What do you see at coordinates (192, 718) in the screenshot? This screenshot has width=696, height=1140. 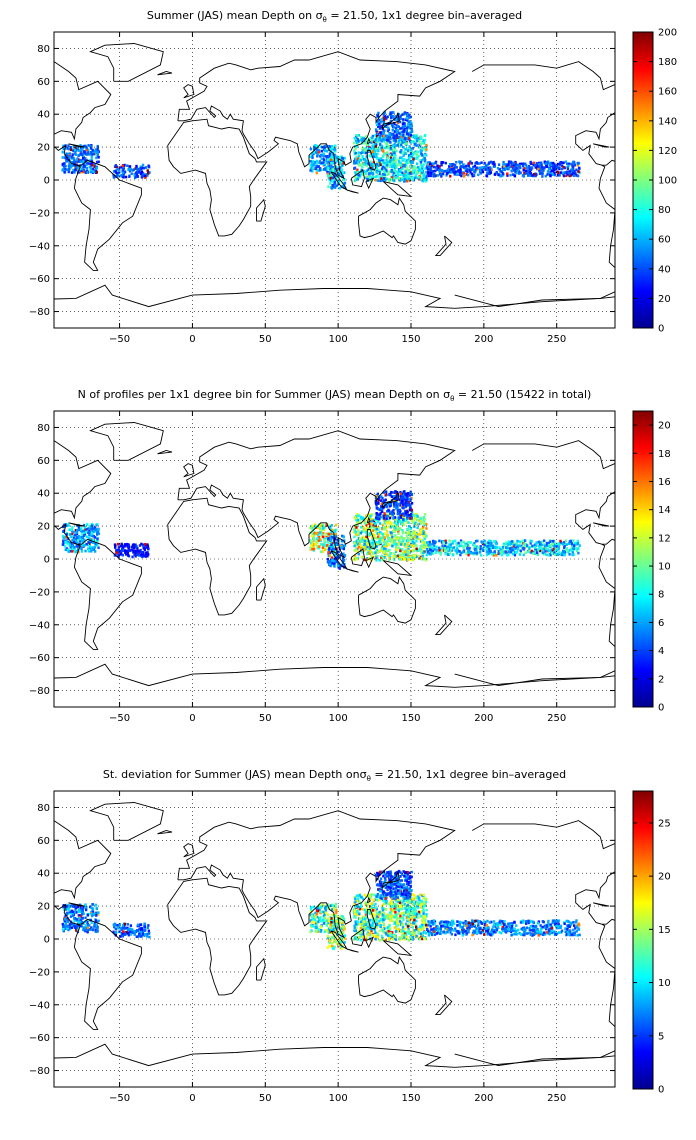 I see `x-tick-label: 0` at bounding box center [192, 718].